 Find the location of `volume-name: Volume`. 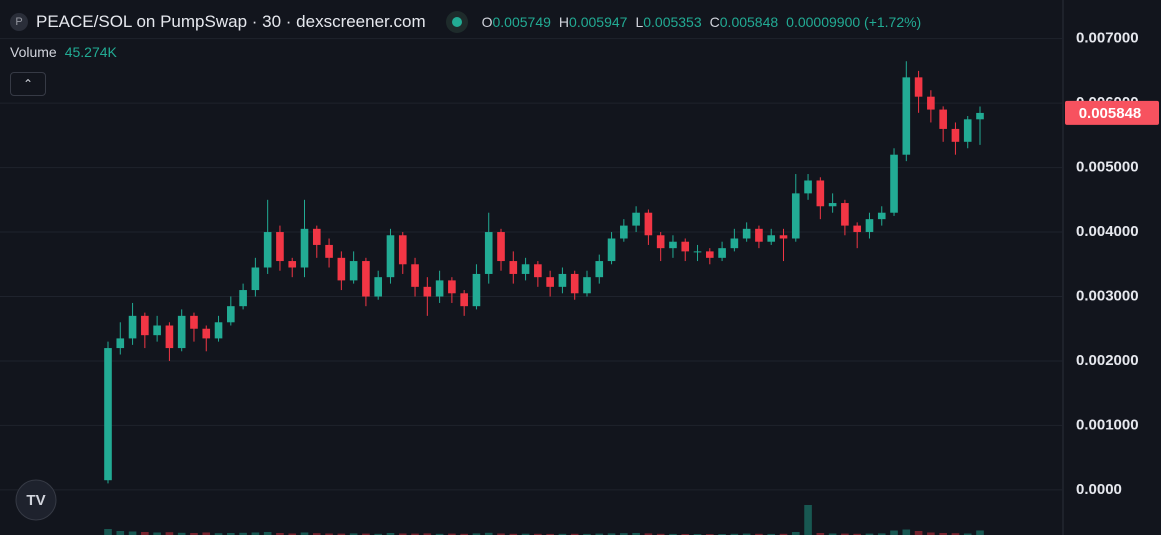

volume-name: Volume is located at coordinates (33, 52).